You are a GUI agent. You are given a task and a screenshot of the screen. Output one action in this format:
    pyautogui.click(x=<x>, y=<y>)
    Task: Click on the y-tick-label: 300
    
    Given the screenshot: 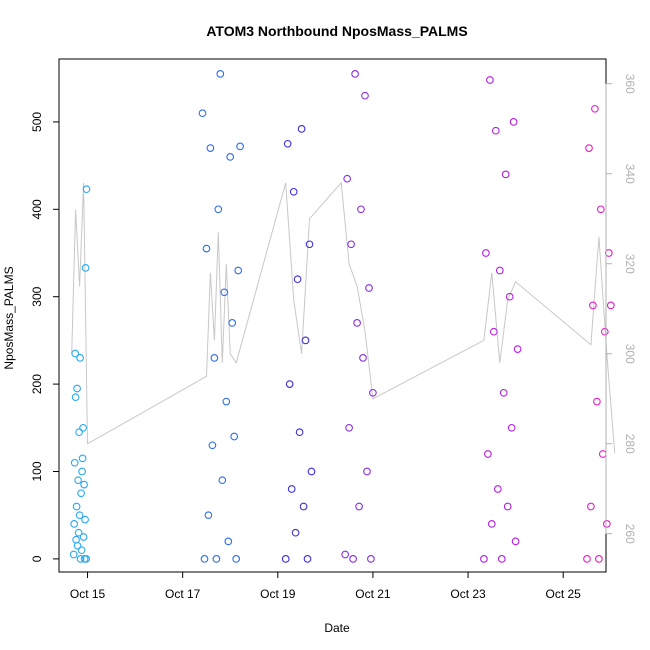 What is the action you would take?
    pyautogui.click(x=37, y=296)
    